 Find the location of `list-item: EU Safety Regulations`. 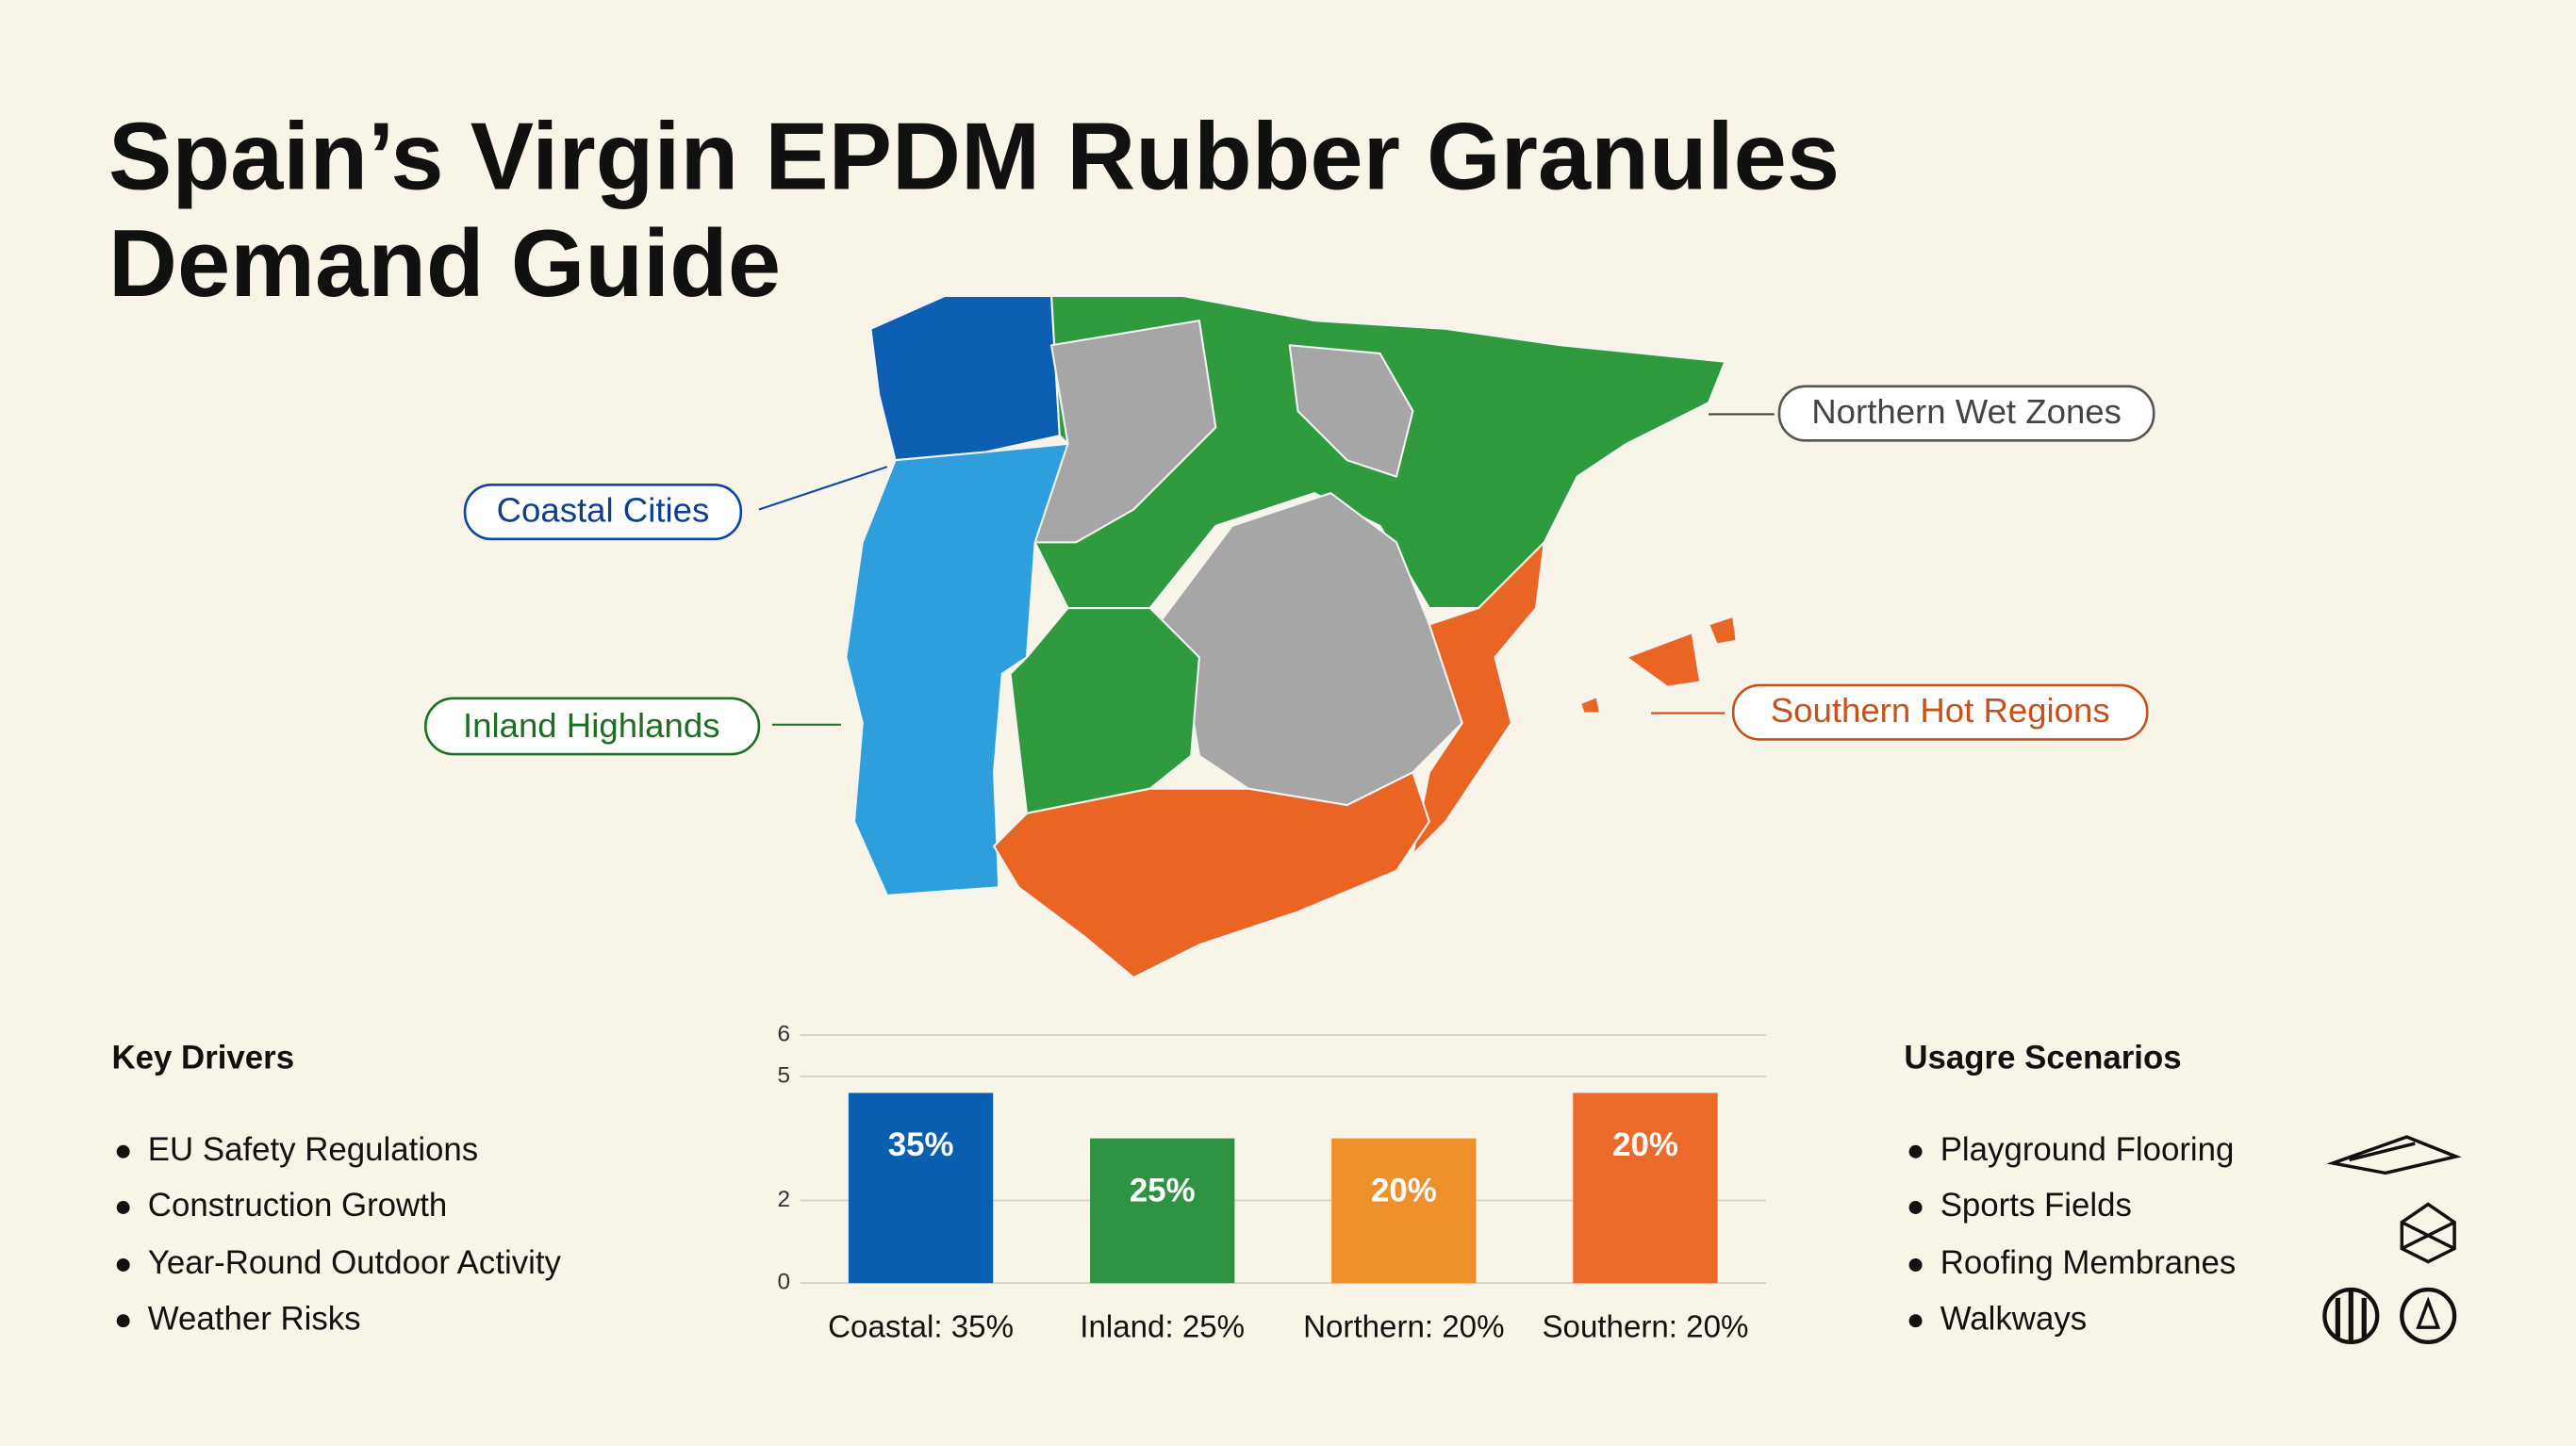

list-item: EU Safety Regulations is located at coordinates (313, 1149).